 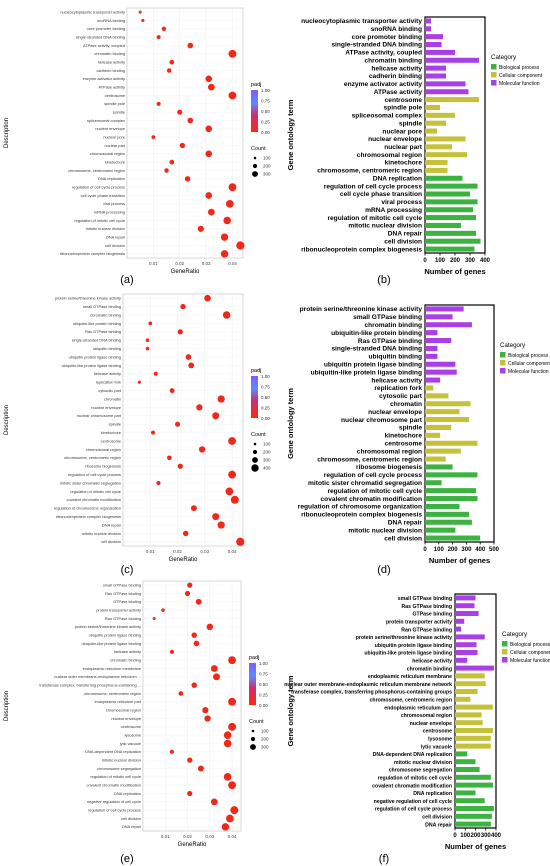 What do you see at coordinates (127, 601) in the screenshot?
I see `y-tick-label: GTPase binding` at bounding box center [127, 601].